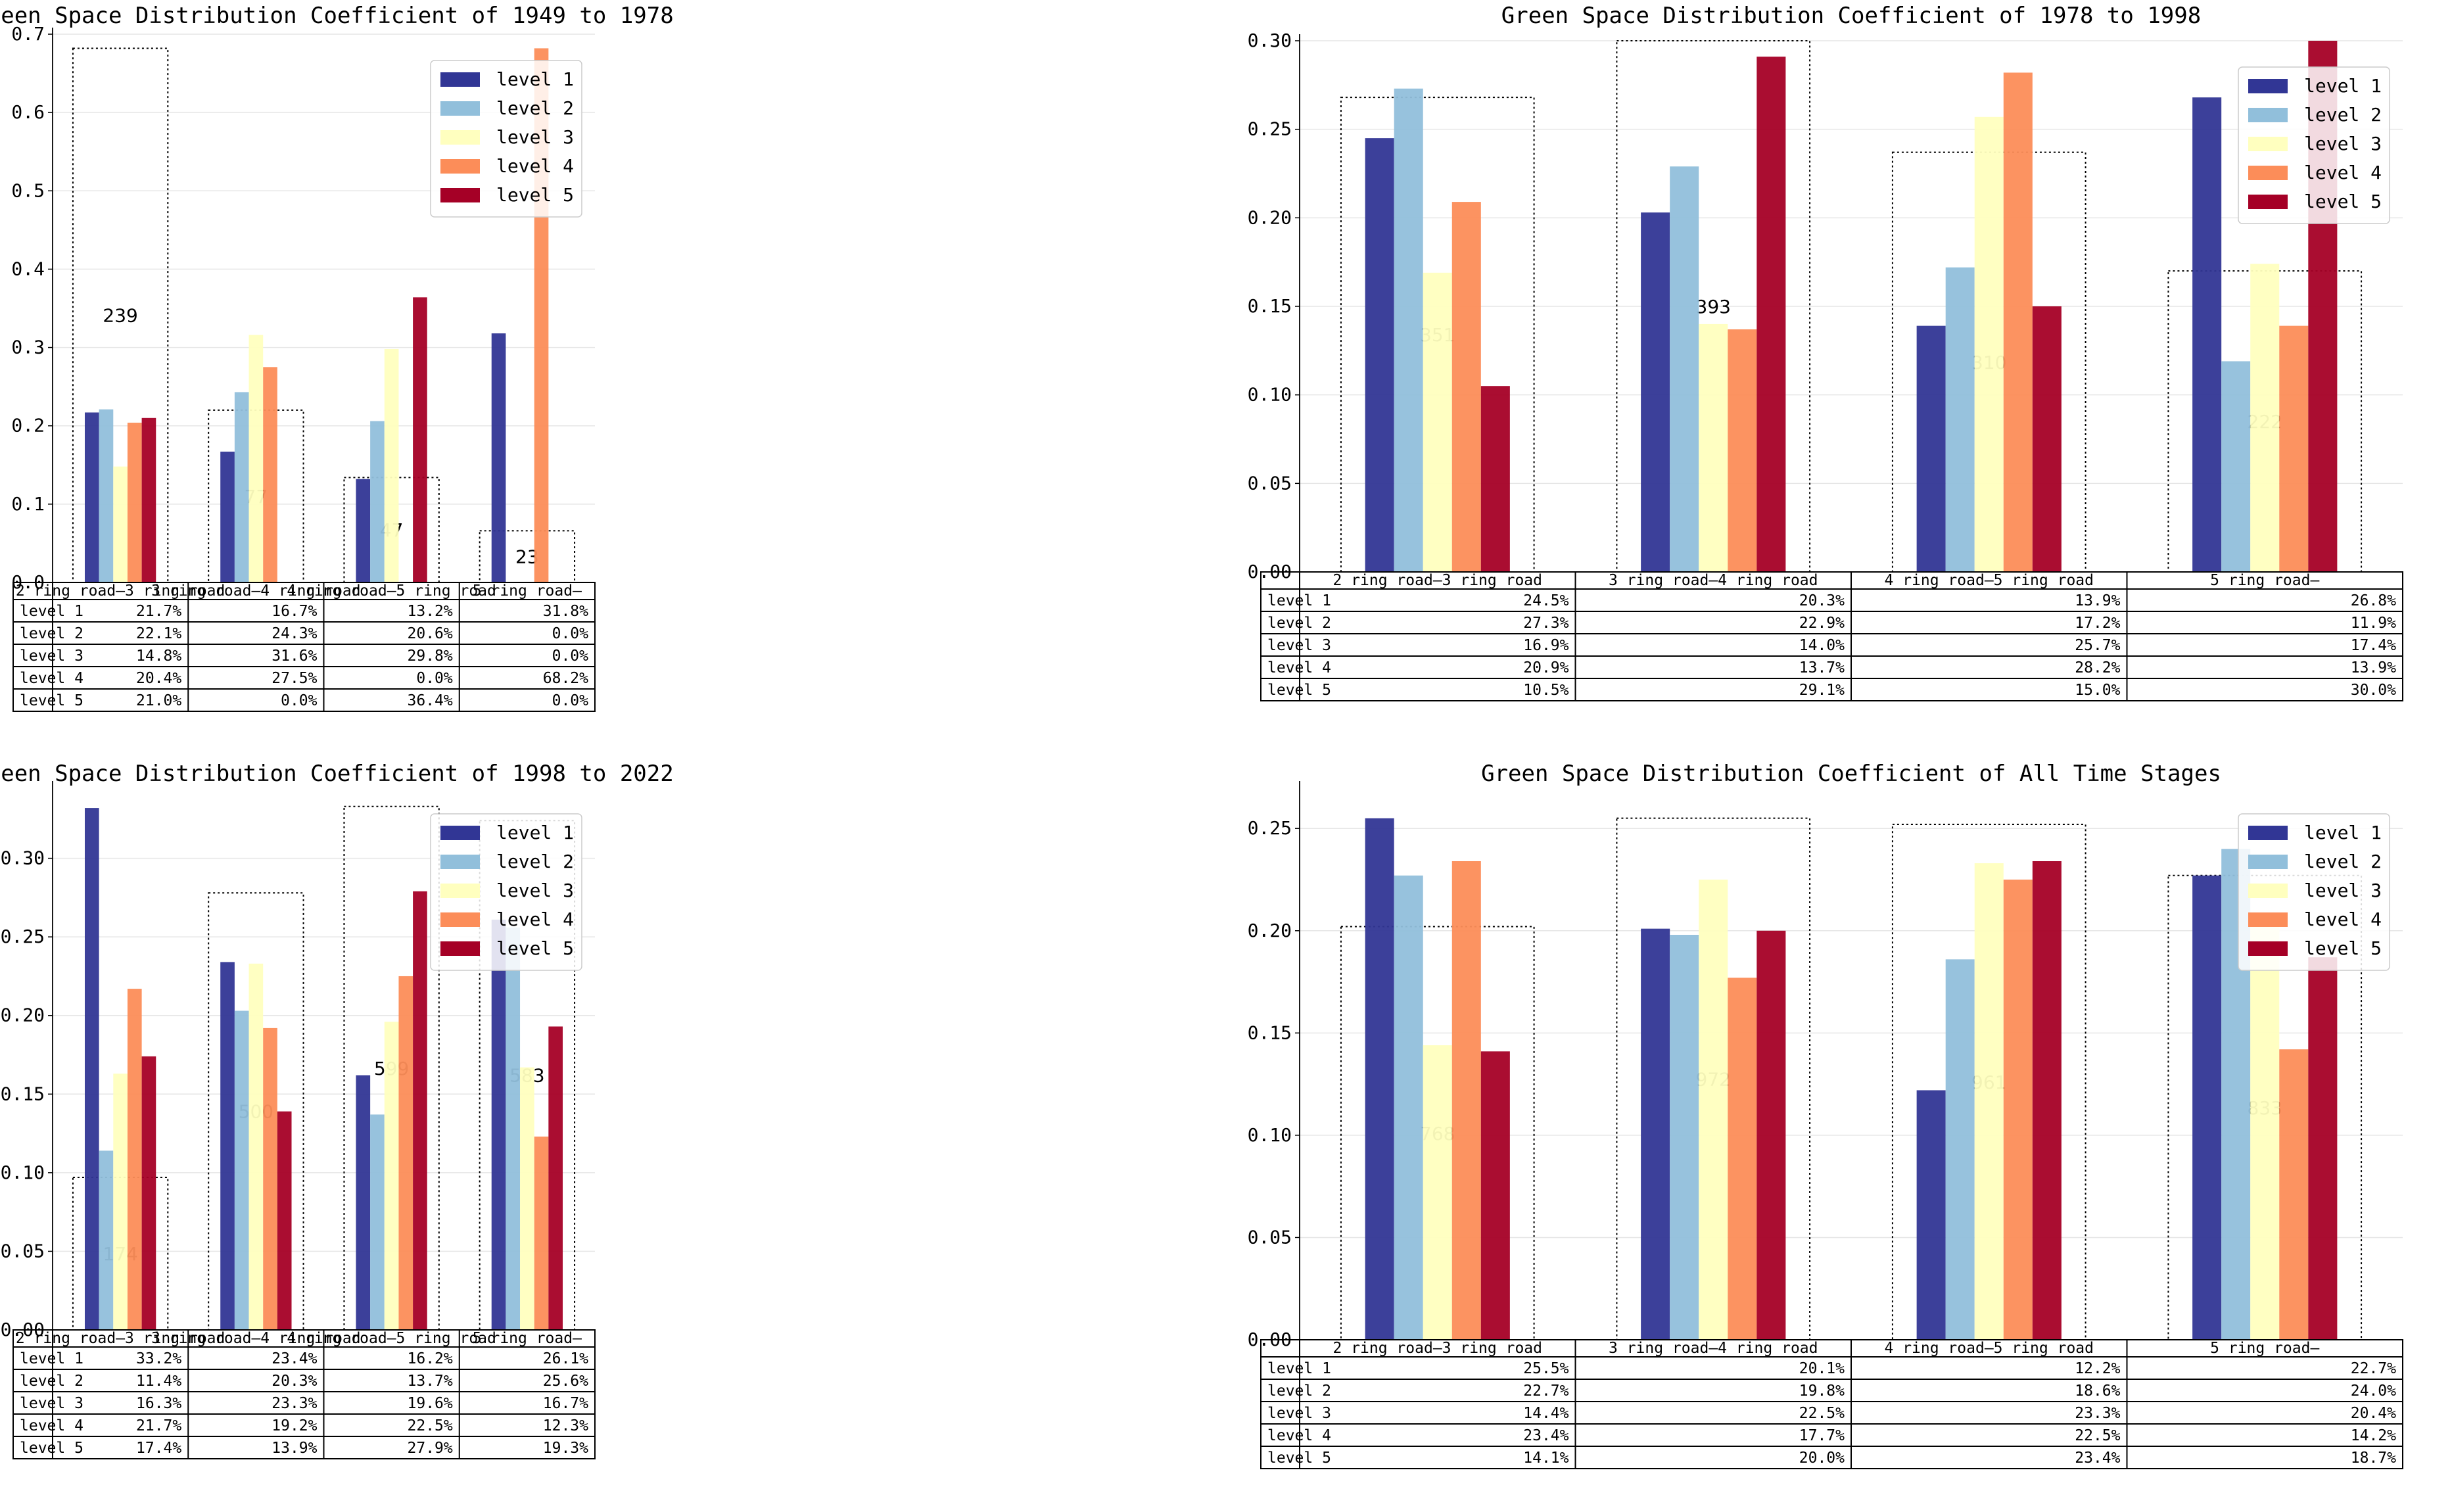 This screenshot has height=1512, width=2452. What do you see at coordinates (51, 1404) in the screenshot?
I see `table-row-label: level 3` at bounding box center [51, 1404].